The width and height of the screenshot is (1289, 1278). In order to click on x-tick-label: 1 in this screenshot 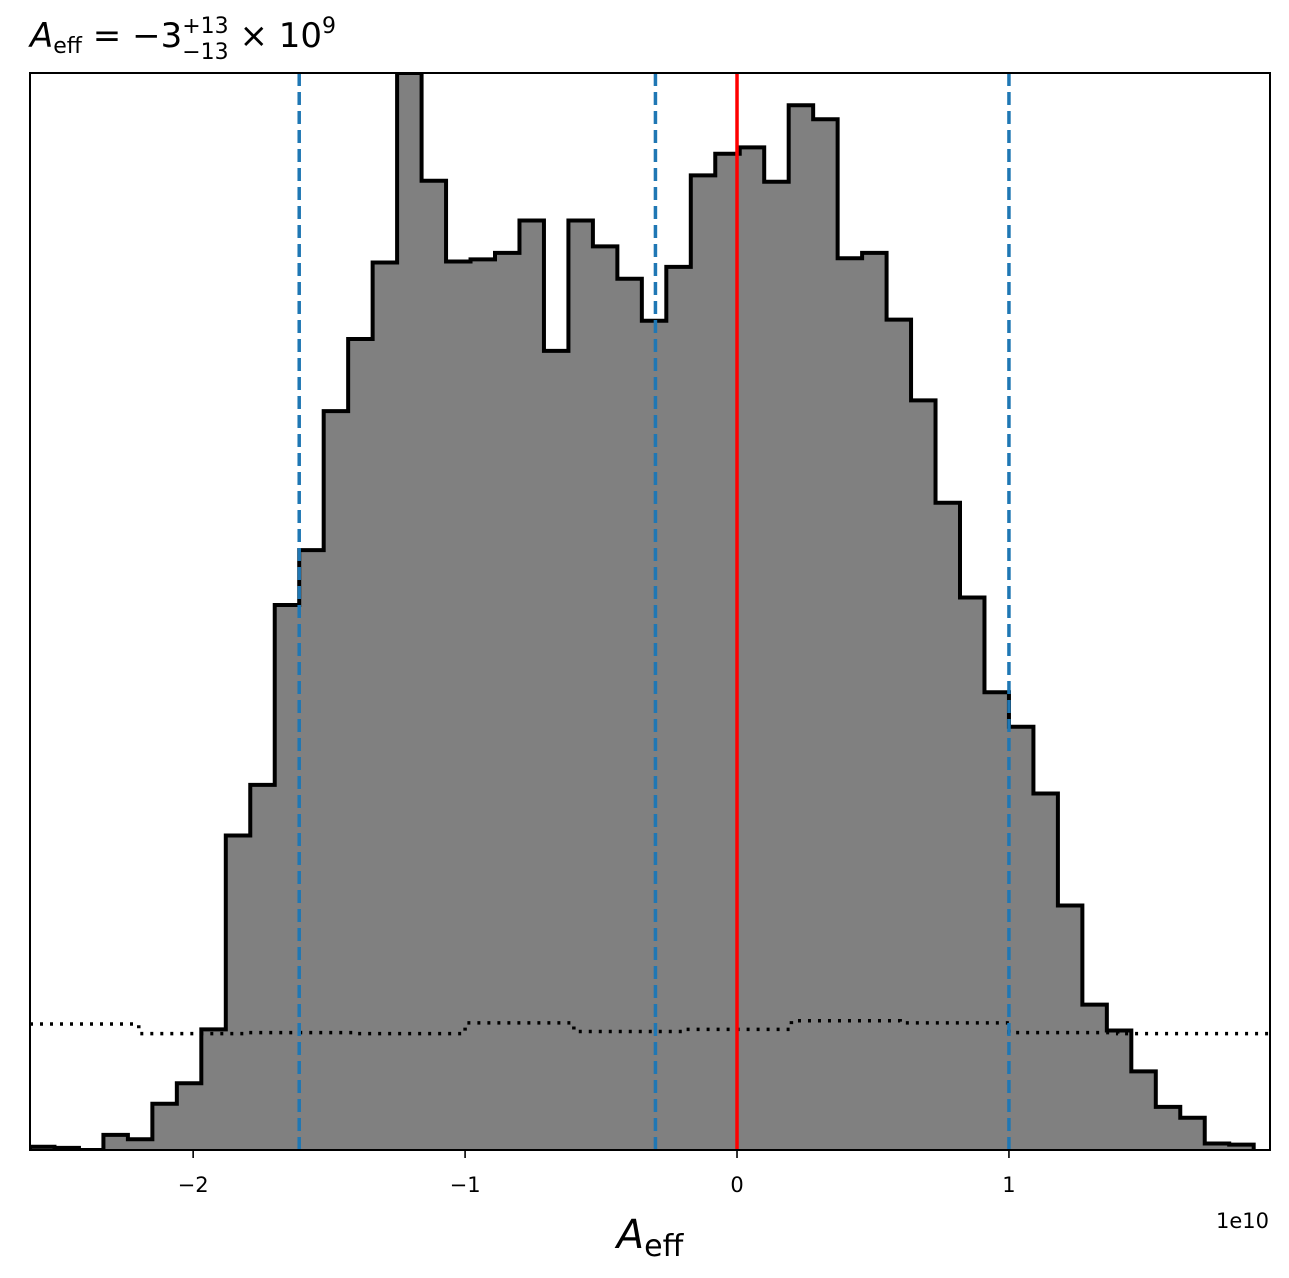, I will do `click(1008, 1185)`.